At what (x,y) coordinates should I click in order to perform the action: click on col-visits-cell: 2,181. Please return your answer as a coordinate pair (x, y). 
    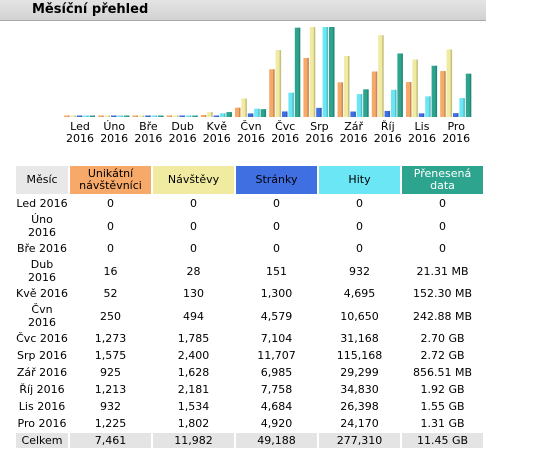
    Looking at the image, I should click on (193, 389).